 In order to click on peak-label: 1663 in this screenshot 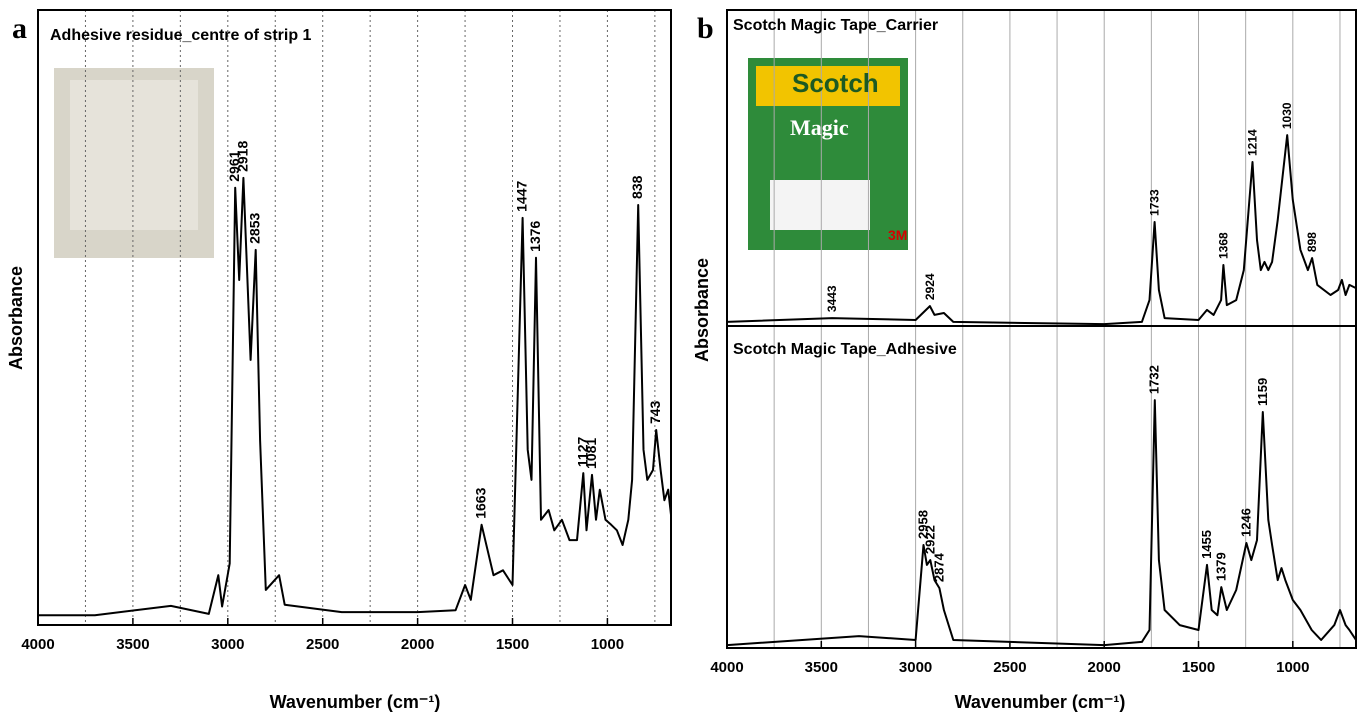, I will do `click(481, 502)`.